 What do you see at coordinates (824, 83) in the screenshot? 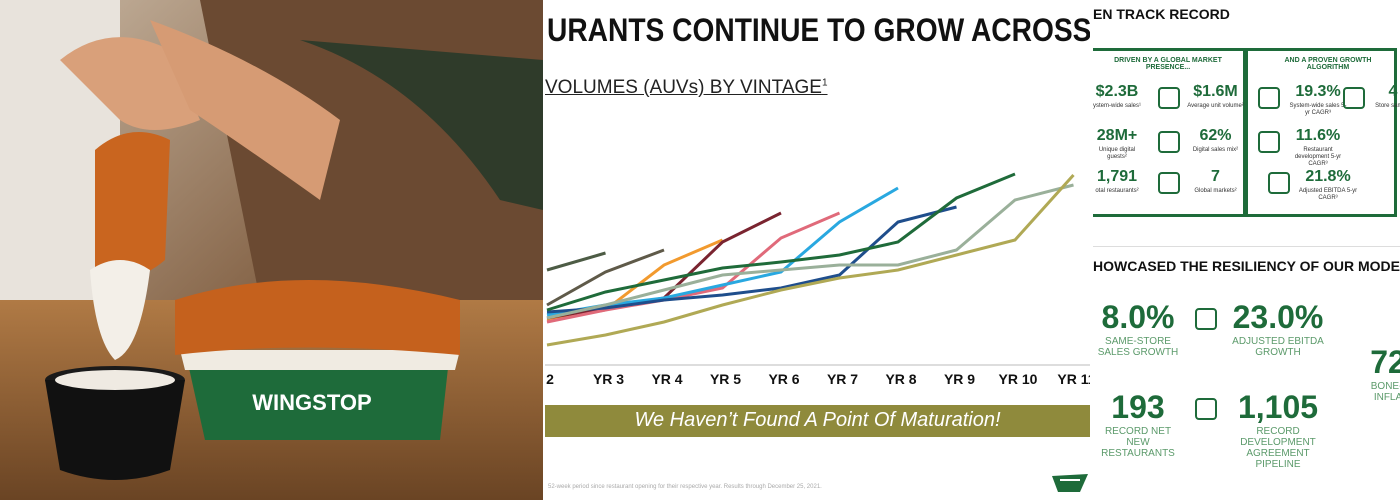
I see `subtitle-note: 1` at bounding box center [824, 83].